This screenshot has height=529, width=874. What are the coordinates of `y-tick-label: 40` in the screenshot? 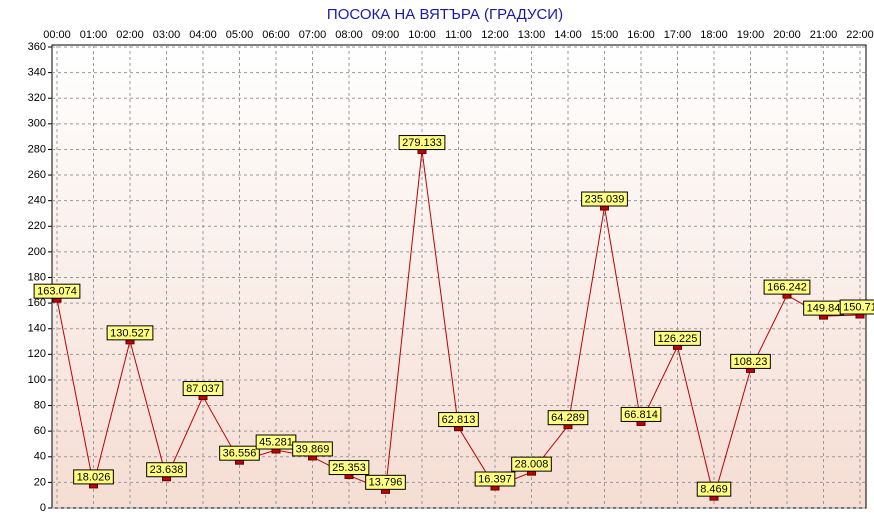 It's located at (40, 457).